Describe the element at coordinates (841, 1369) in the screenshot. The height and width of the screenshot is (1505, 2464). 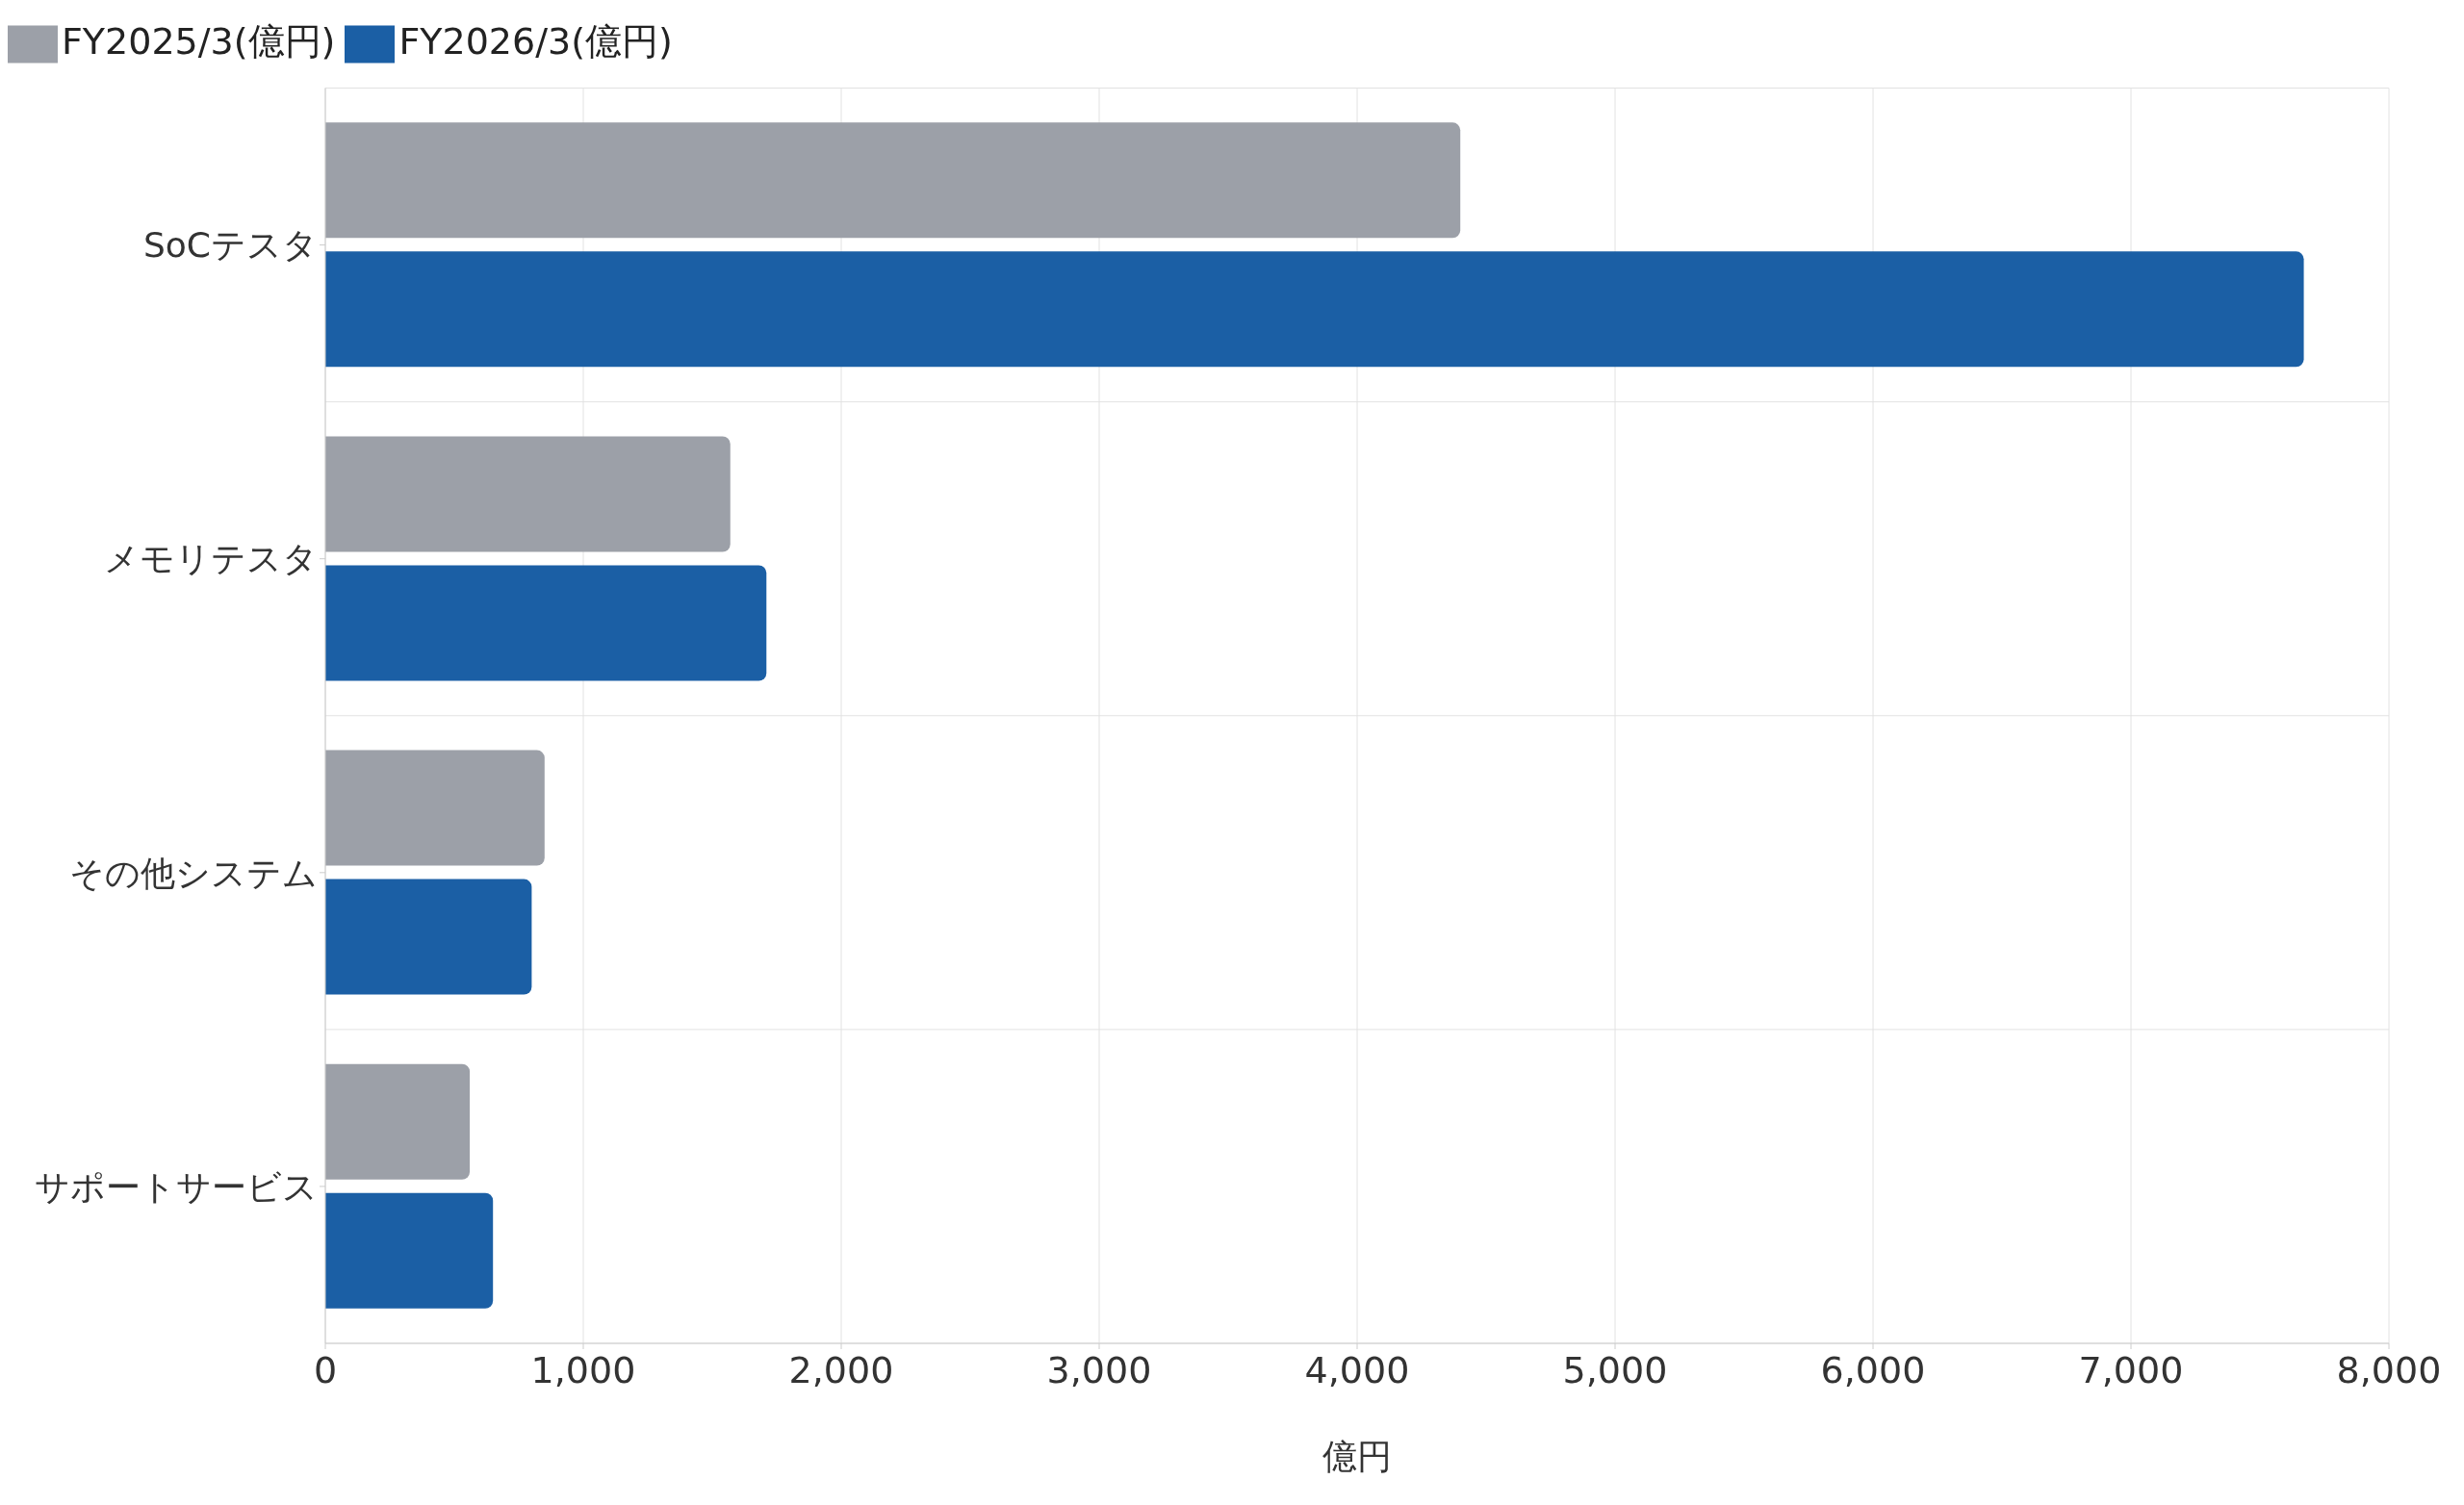
I see `x-tick-label: 2,000` at that location.